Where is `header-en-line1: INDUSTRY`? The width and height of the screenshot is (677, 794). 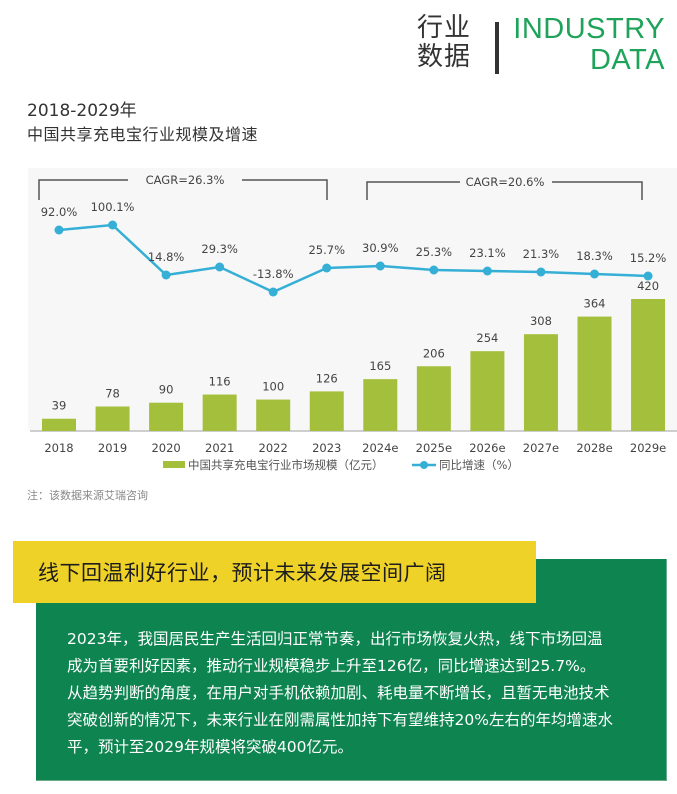
header-en-line1: INDUSTRY is located at coordinates (589, 29).